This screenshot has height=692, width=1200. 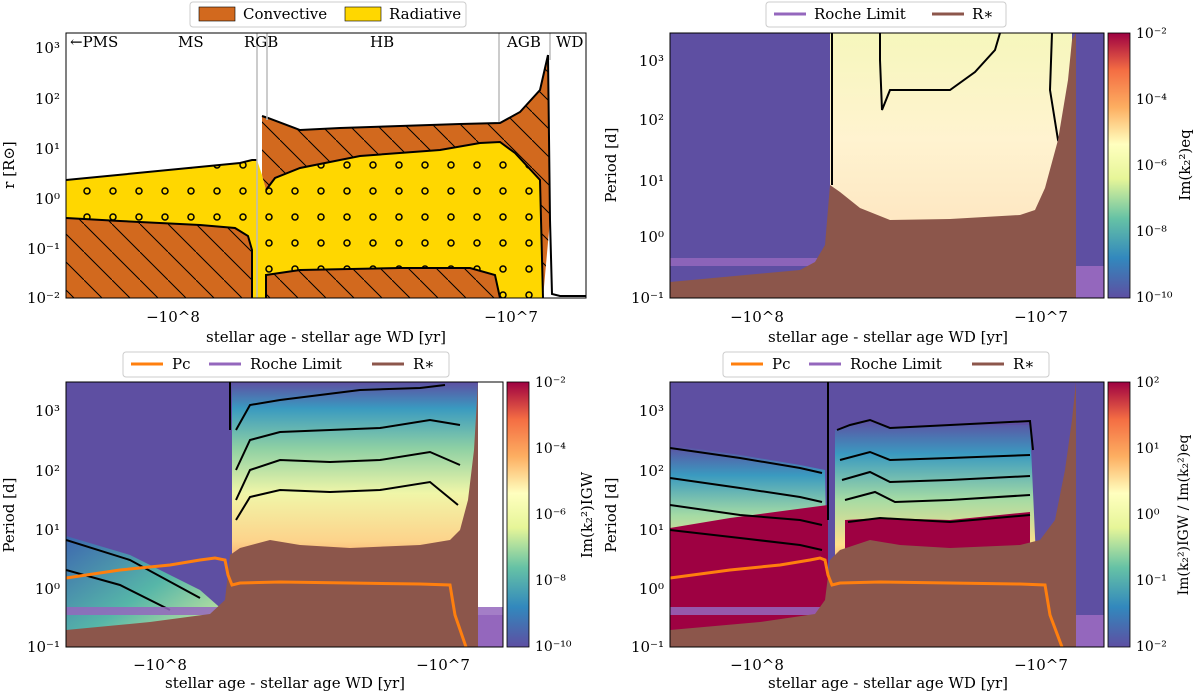 I want to click on legend-swatch-convective, so click(x=217, y=14).